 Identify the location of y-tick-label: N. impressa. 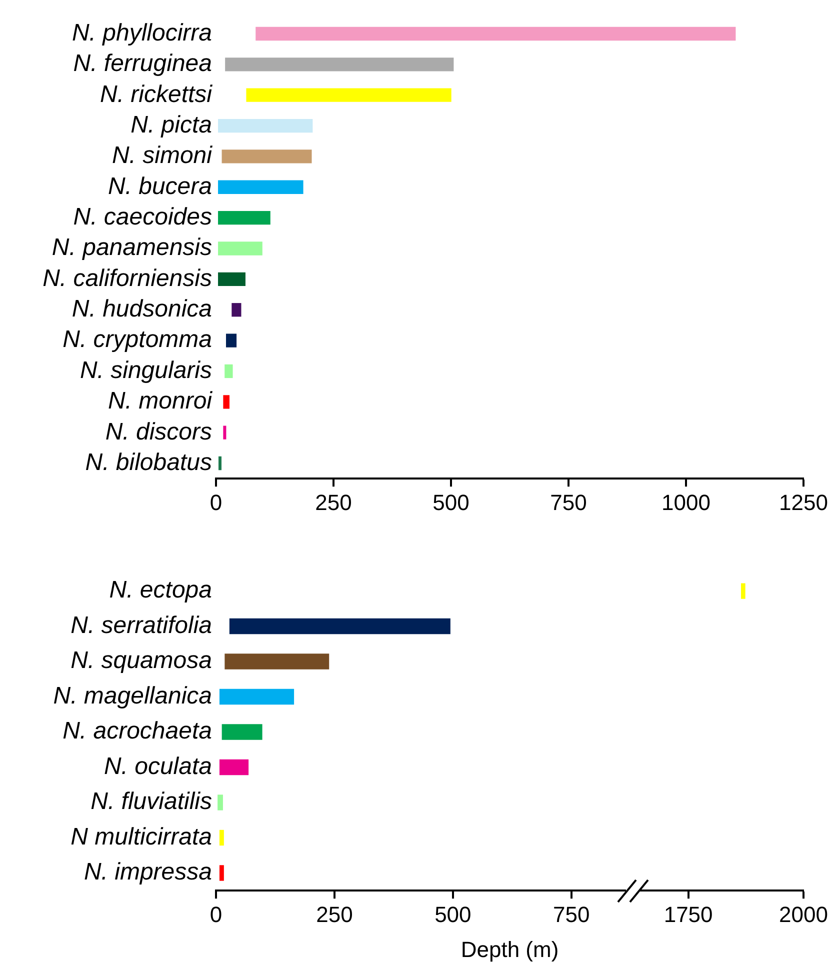
(148, 872).